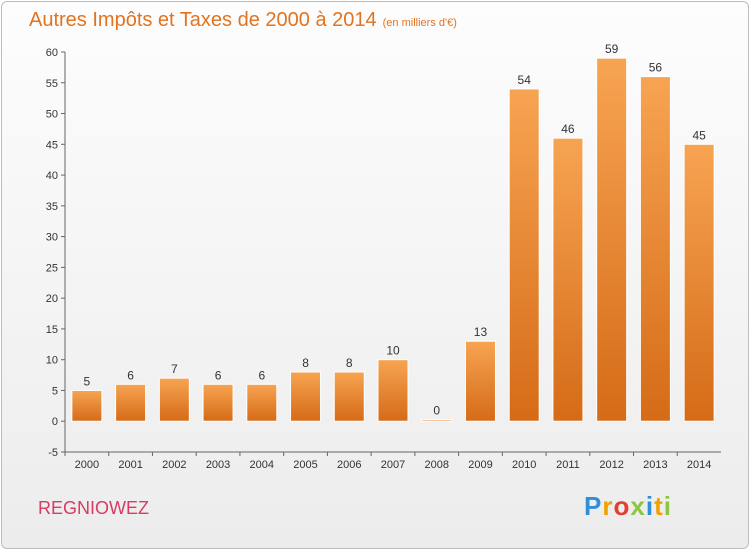 The image size is (750, 550). What do you see at coordinates (52, 84) in the screenshot?
I see `y-tick-label: 55` at bounding box center [52, 84].